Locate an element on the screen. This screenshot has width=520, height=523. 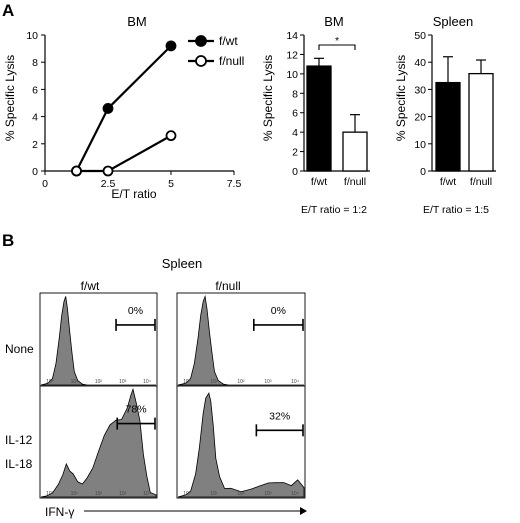
bar-bm-ytick-label: 6 is located at coordinates (295, 114).